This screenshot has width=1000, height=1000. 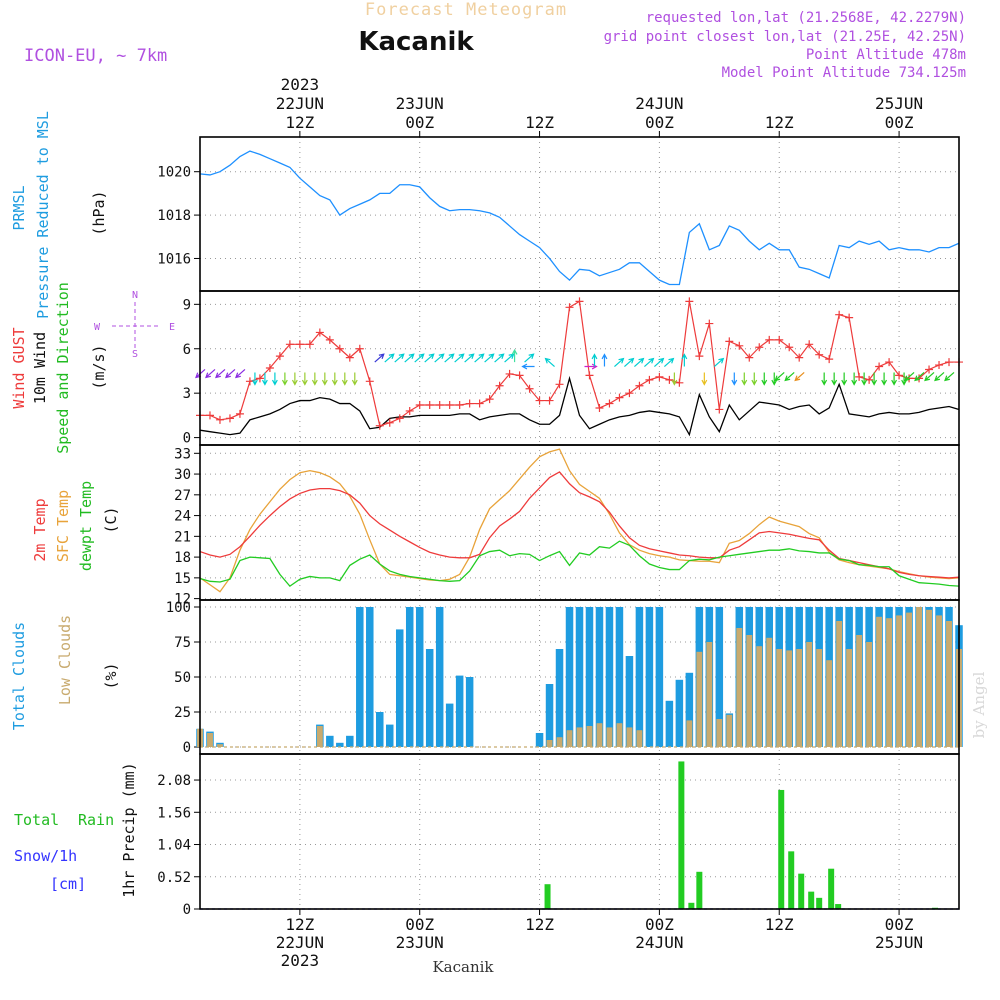 I want to click on rain-label: Rain, so click(x=96, y=820).